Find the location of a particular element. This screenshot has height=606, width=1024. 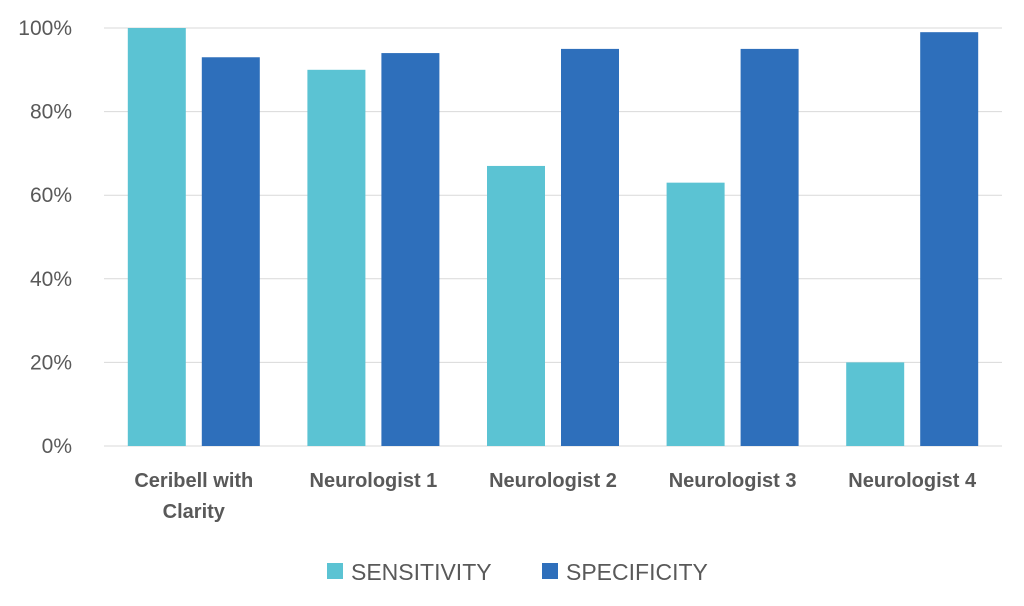

y-tick-label: 80% is located at coordinates (51, 112).